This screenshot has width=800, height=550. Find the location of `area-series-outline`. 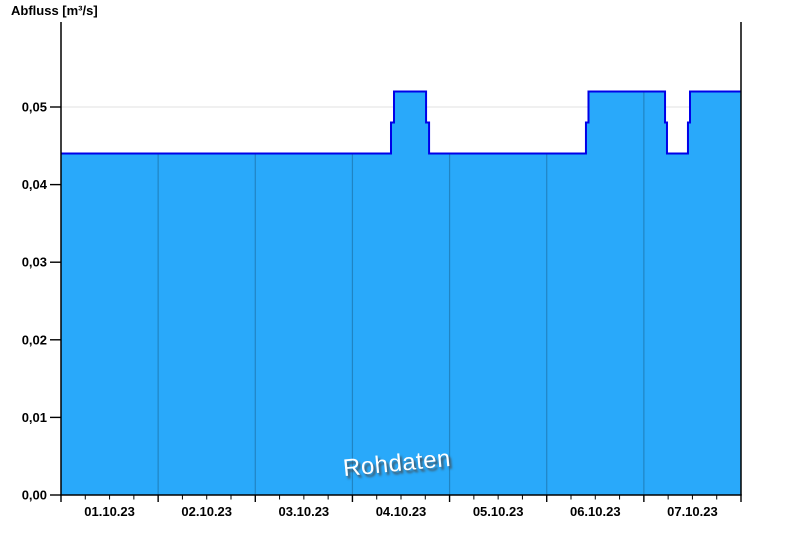

area-series-outline is located at coordinates (401, 122).